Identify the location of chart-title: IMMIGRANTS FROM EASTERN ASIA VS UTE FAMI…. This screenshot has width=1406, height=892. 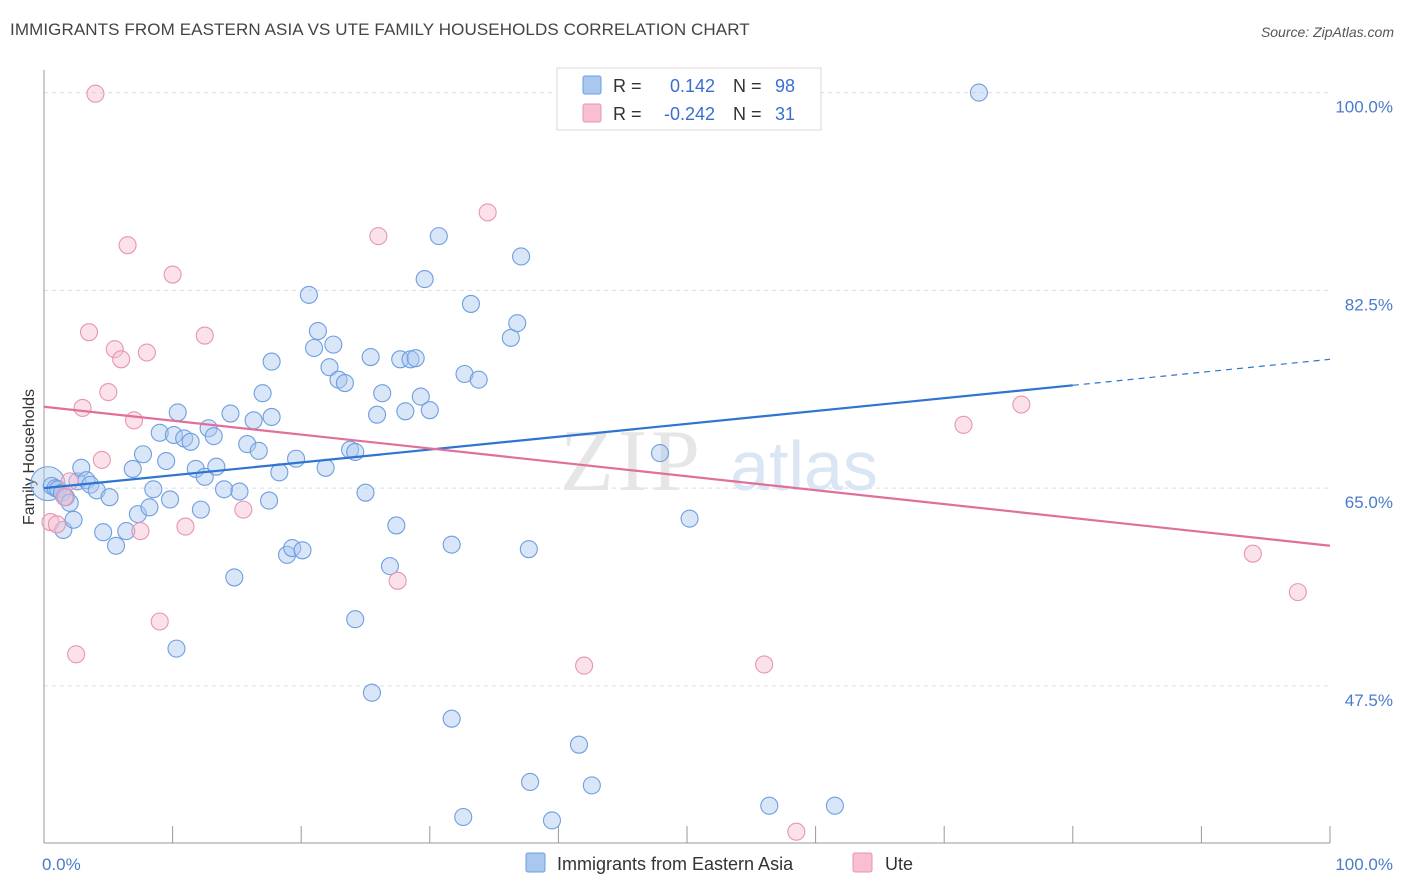
(380, 29).